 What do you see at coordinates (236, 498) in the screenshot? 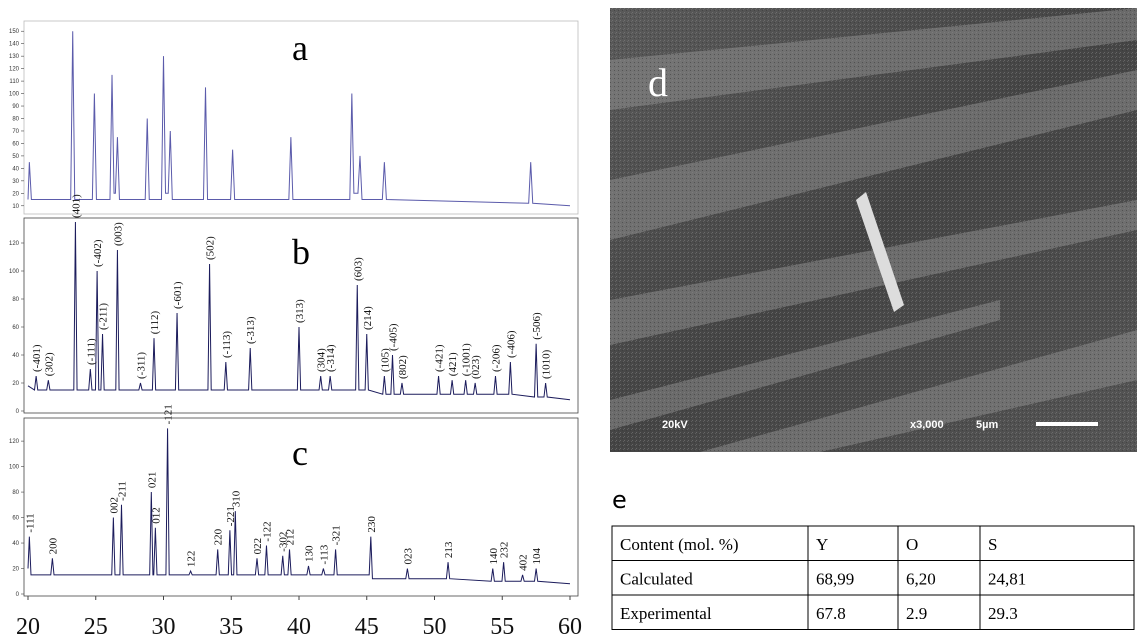
I see `peak-label: 310` at bounding box center [236, 498].